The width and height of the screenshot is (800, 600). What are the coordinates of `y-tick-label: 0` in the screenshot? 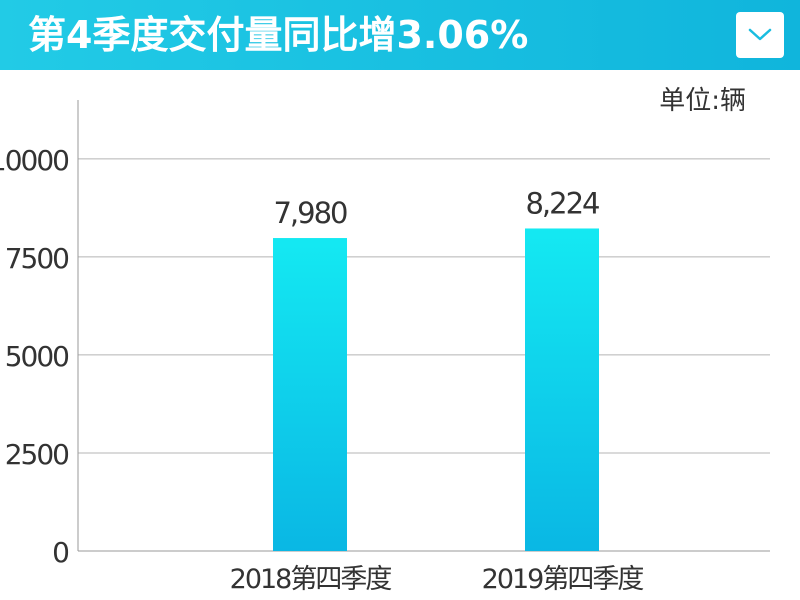 It's located at (60, 552).